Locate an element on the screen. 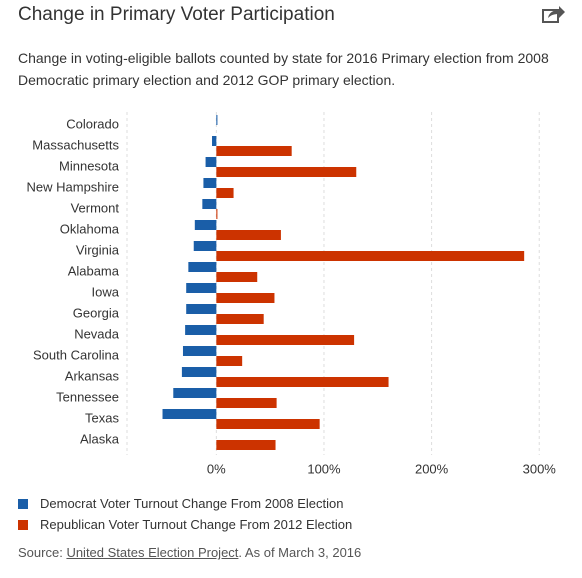 The width and height of the screenshot is (582, 578). x-tick-label: 0% is located at coordinates (216, 468).